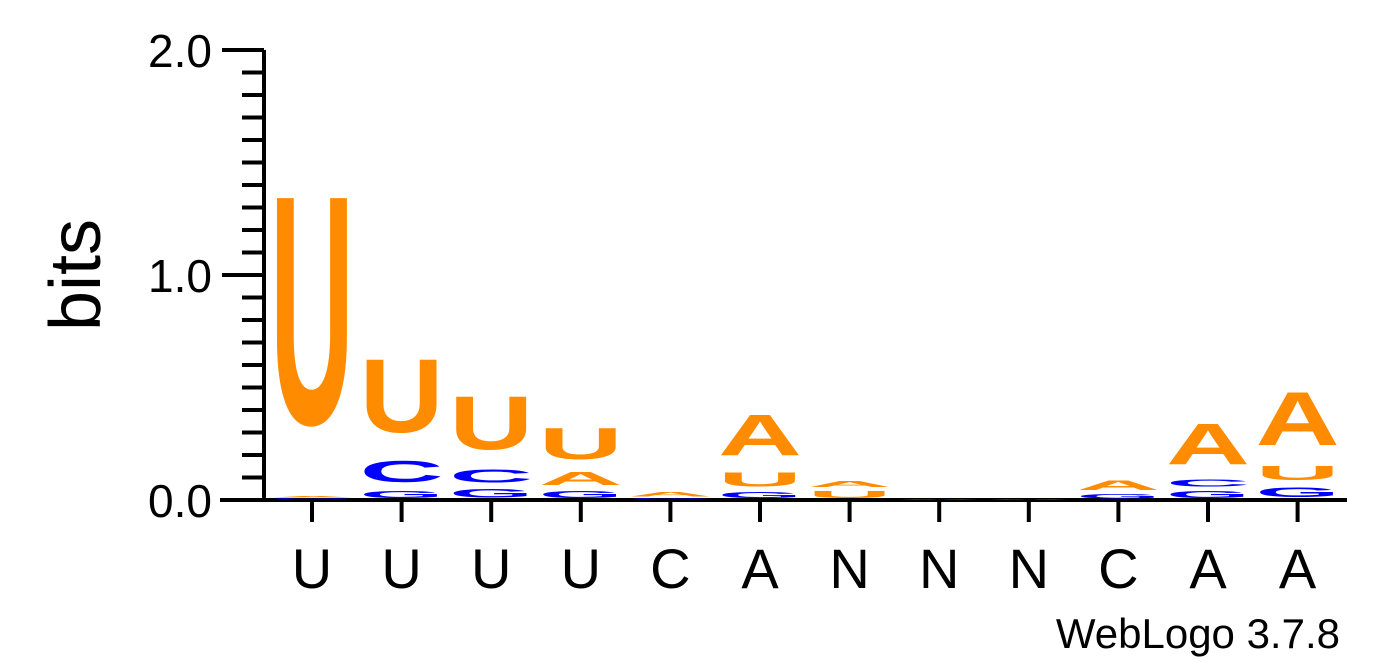 Image resolution: width=1392 pixels, height=667 pixels. I want to click on y-tick-label: 1.0, so click(180, 276).